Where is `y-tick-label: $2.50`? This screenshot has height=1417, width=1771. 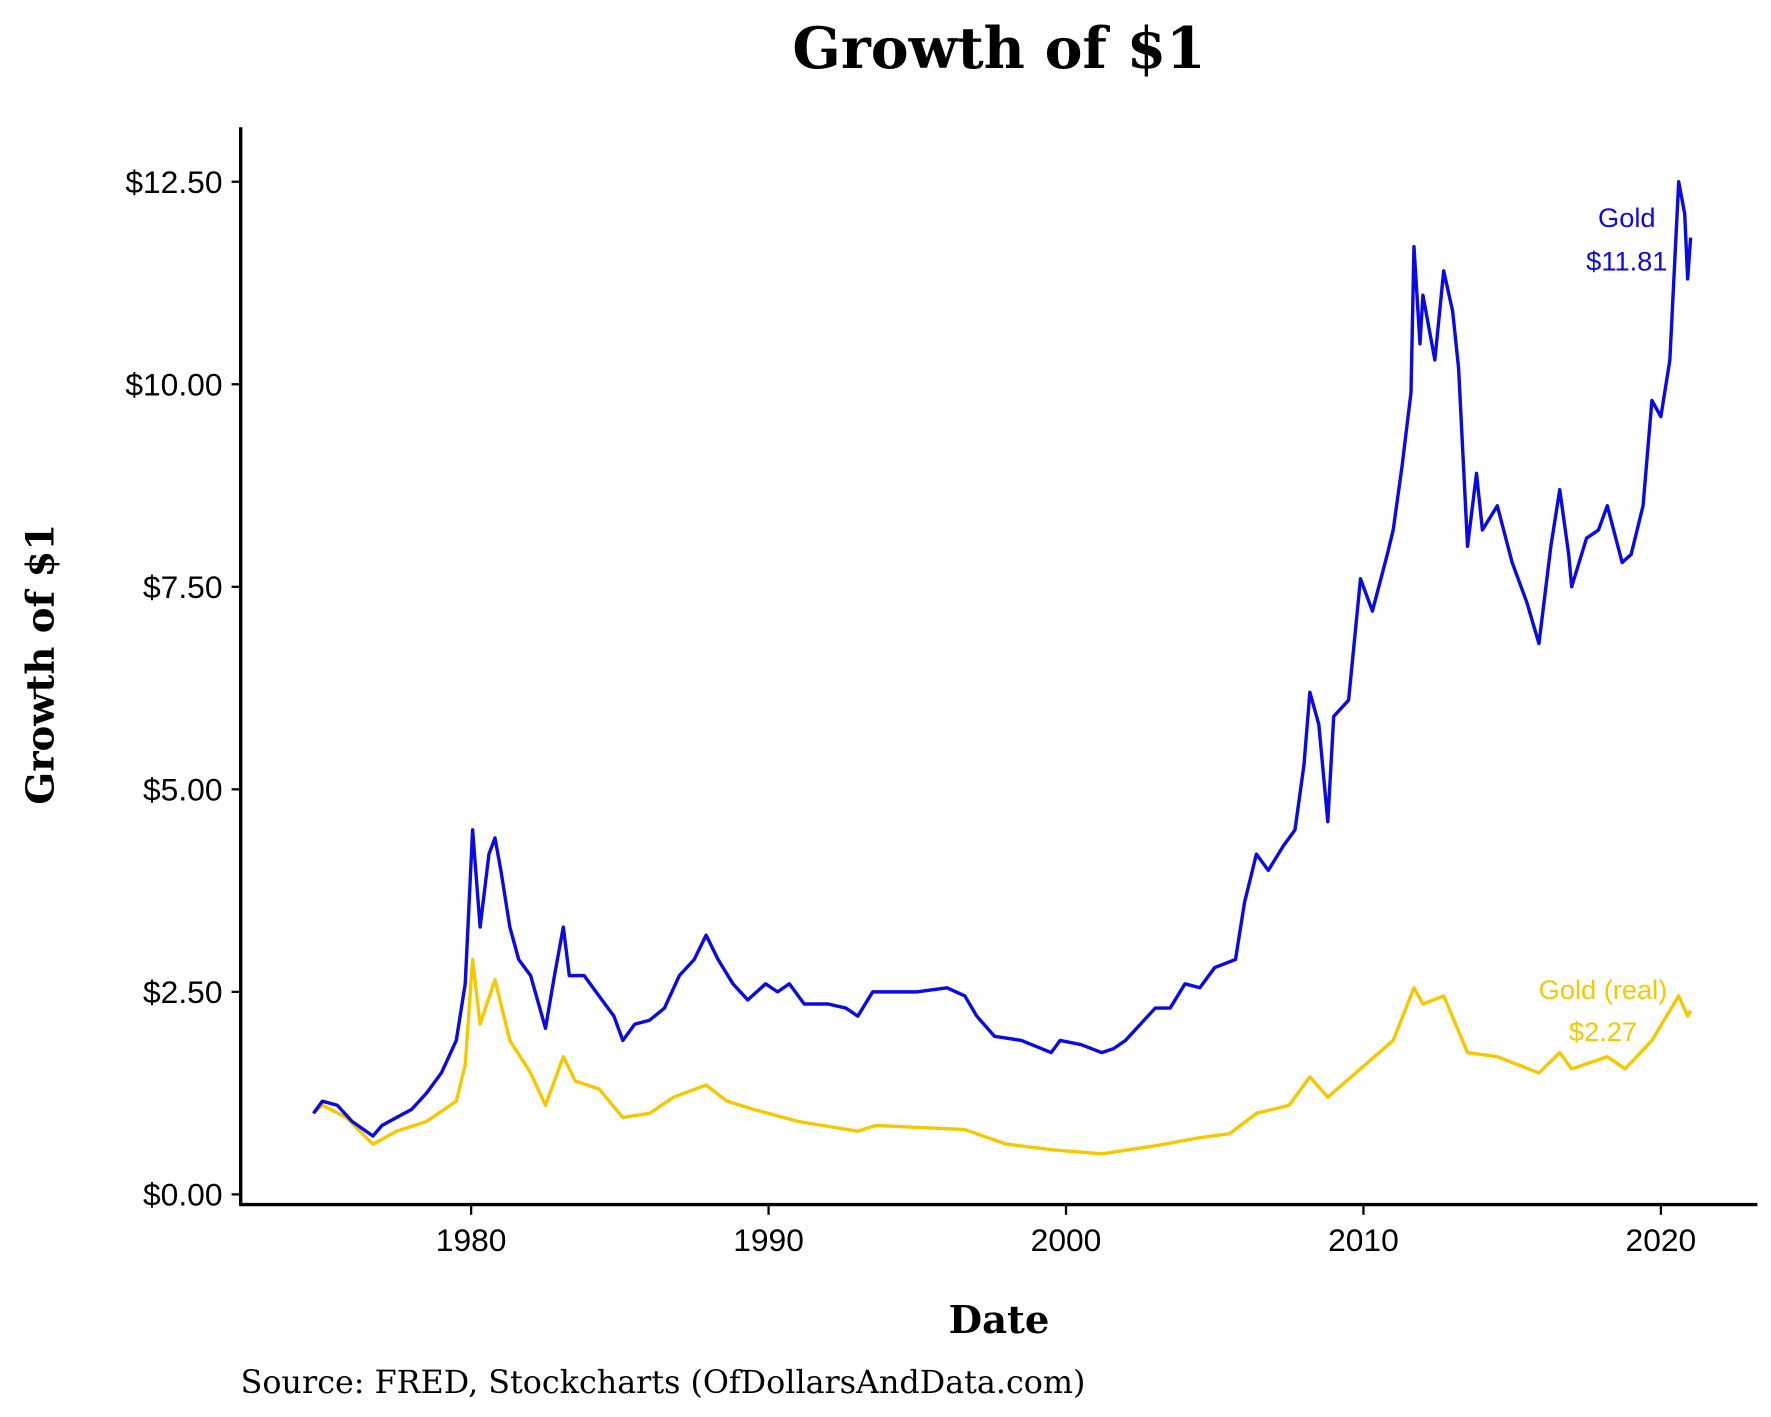 y-tick-label: $2.50 is located at coordinates (183, 992).